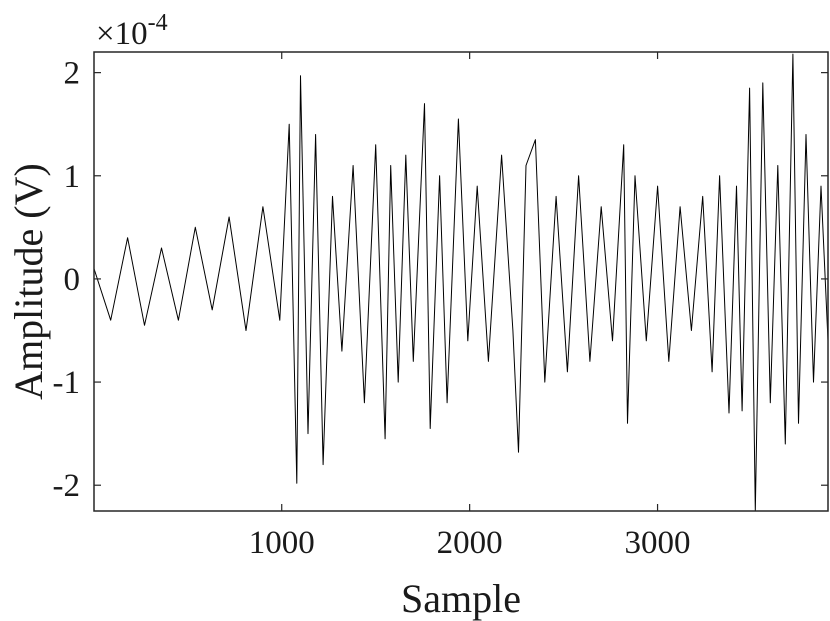 The height and width of the screenshot is (621, 830). What do you see at coordinates (282, 543) in the screenshot?
I see `x-tick-label: 1000` at bounding box center [282, 543].